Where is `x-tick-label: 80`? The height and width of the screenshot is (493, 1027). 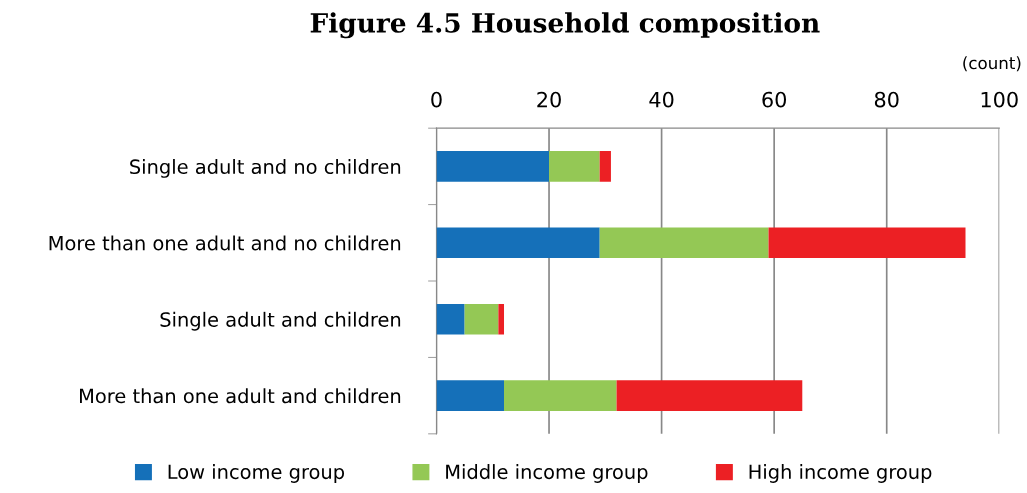 x-tick-label: 80 is located at coordinates (886, 99).